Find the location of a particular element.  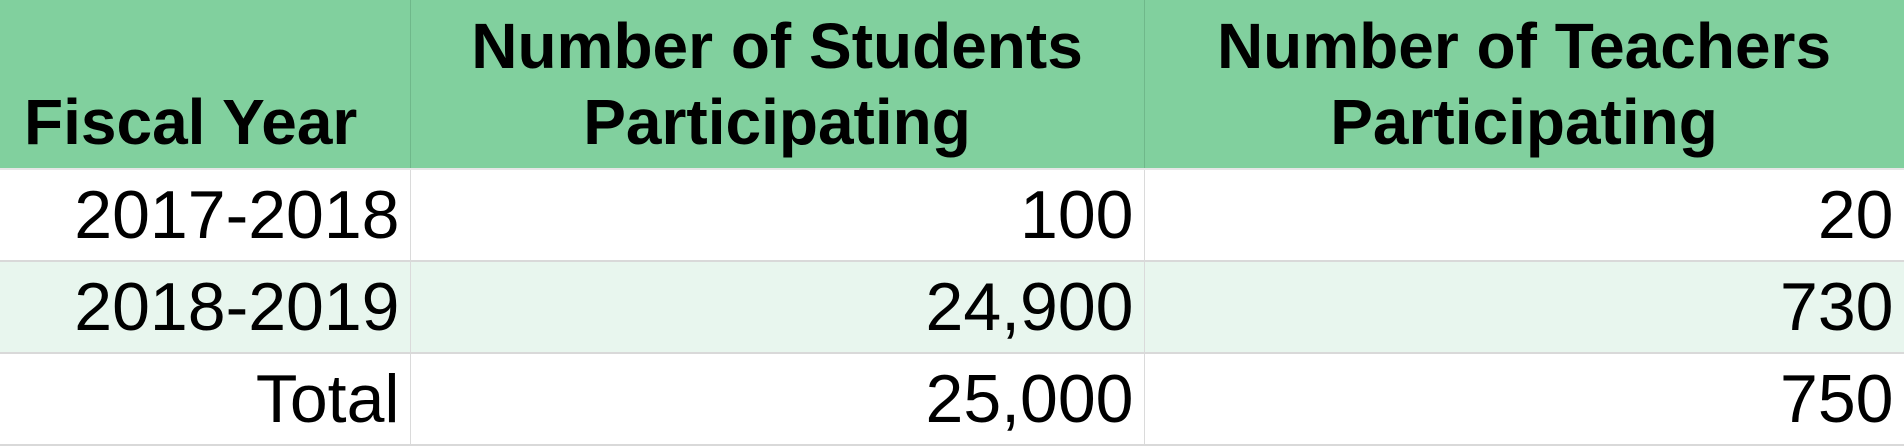

cell-total-teachers: 750 is located at coordinates (1524, 399).